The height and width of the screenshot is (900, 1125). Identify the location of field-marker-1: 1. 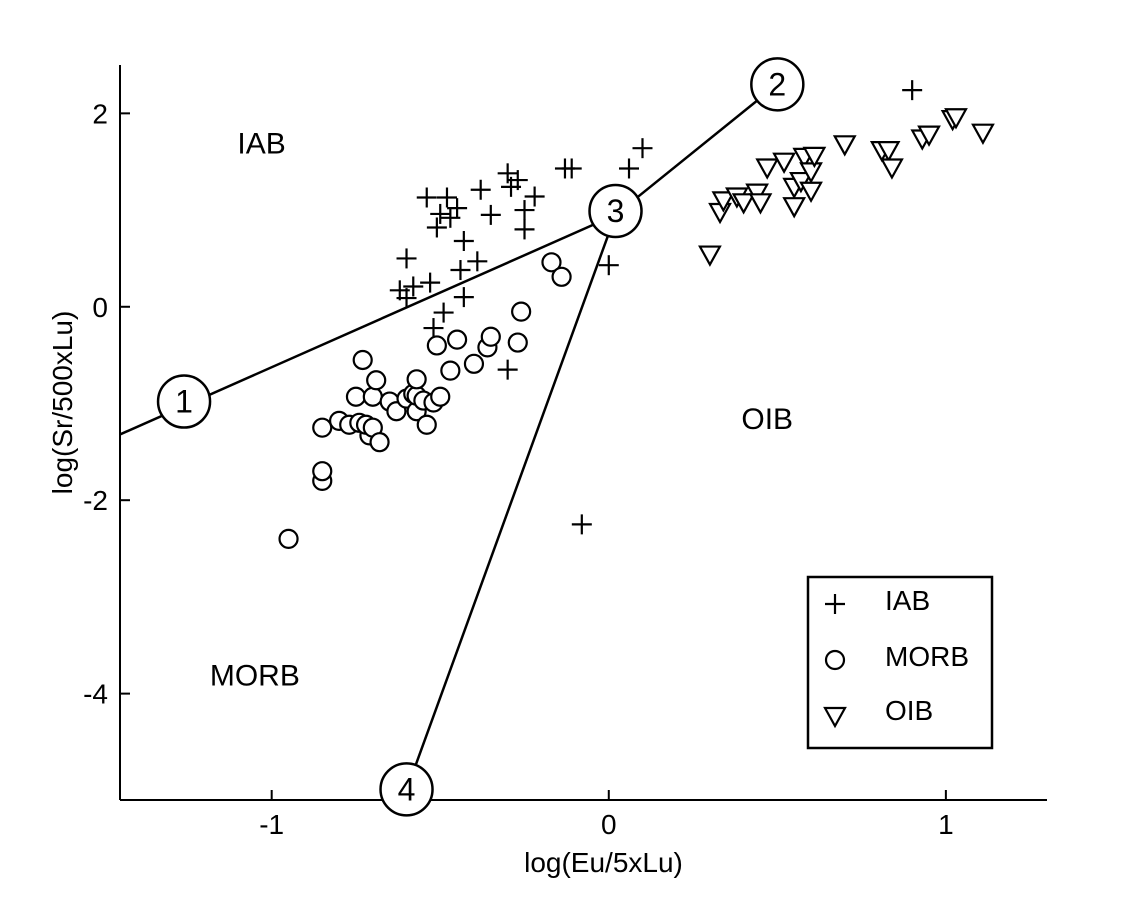
(184, 401).